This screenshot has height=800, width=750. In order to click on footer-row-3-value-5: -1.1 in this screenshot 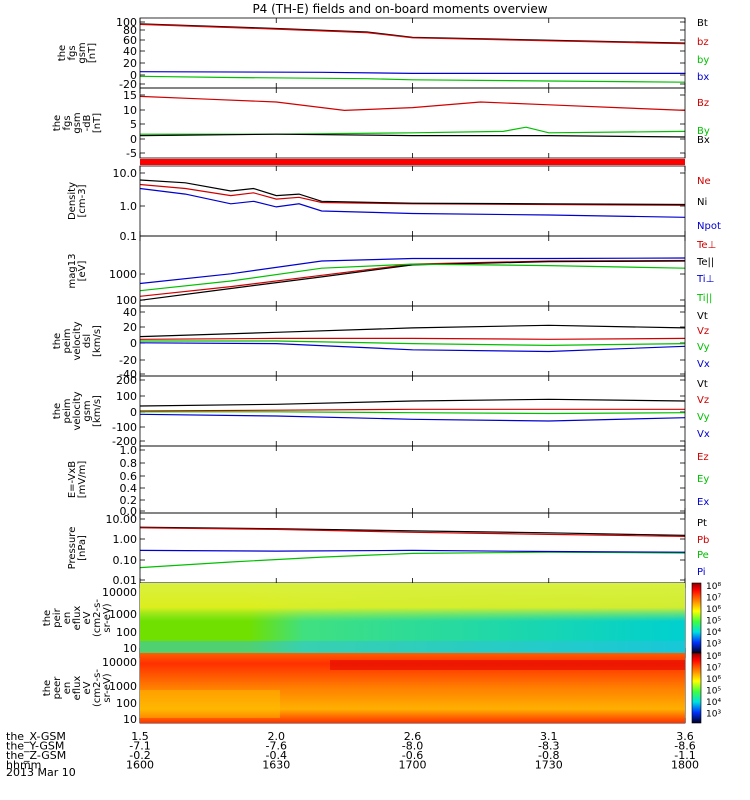, I will do `click(684, 755)`.